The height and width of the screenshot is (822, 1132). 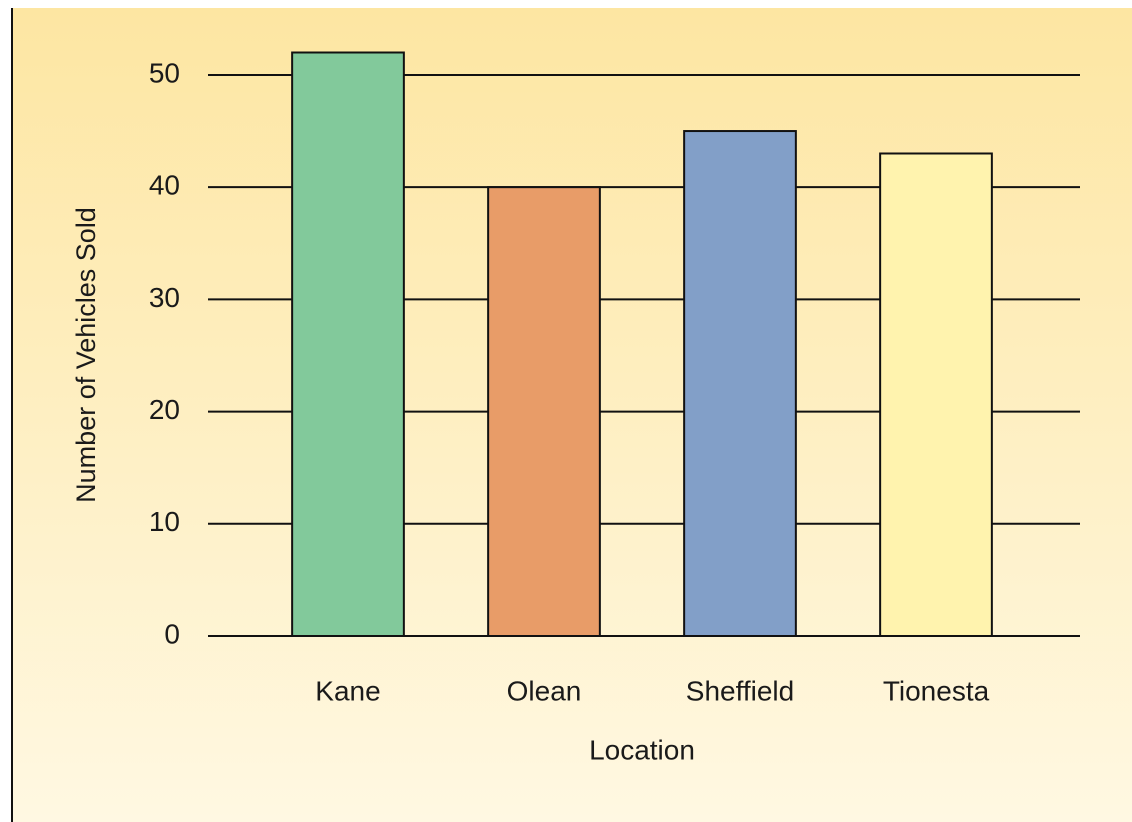 I want to click on y-tick-label: 50, so click(x=164, y=72).